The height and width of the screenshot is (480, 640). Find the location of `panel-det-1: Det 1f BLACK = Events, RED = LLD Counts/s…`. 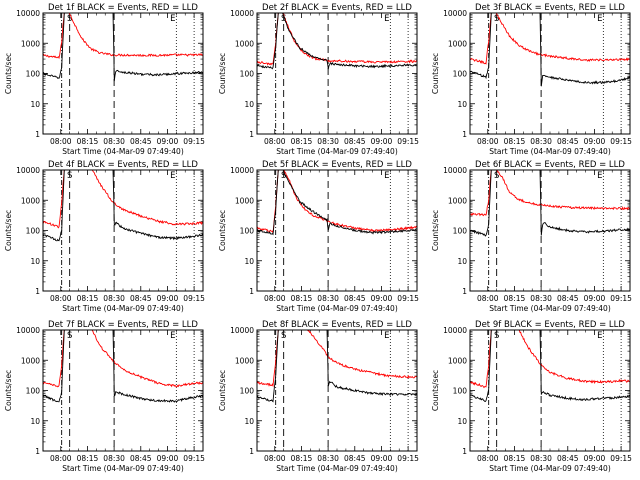

panel-det-1: Det 1f BLACK = Events, RED = LLD Counts/s… is located at coordinates (104, 79).